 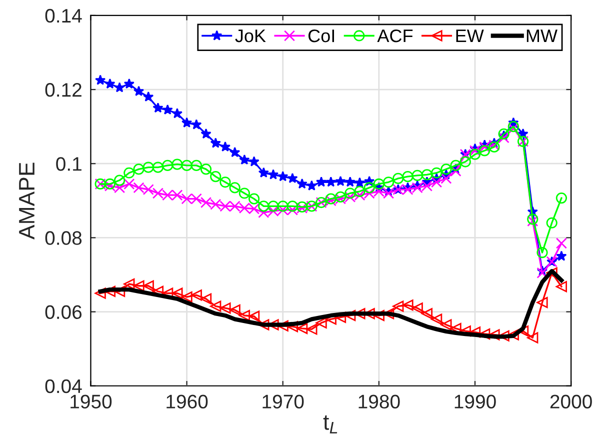 I want to click on x-tick-label: 1950, so click(x=91, y=401).